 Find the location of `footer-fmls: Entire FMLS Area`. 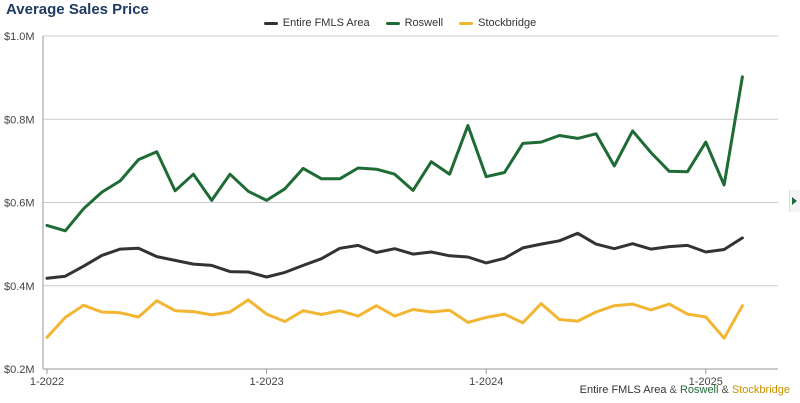

footer-fmls: Entire FMLS Area is located at coordinates (623, 390).